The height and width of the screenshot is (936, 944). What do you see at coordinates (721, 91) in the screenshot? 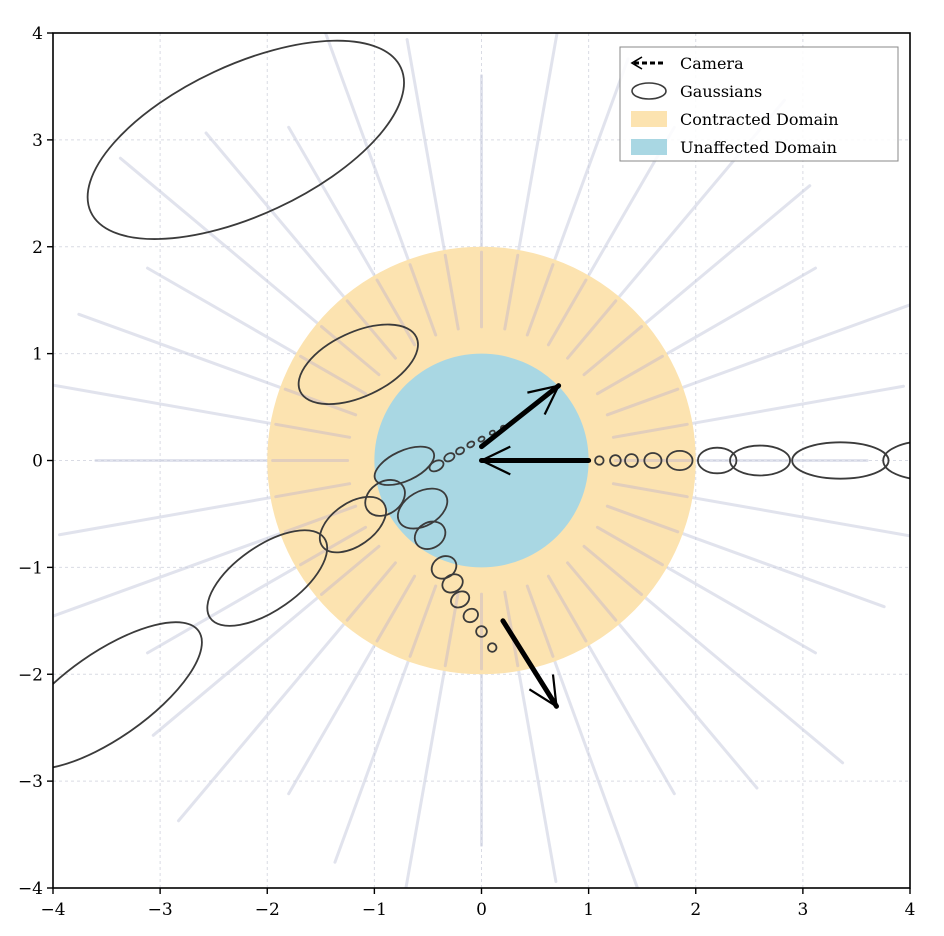
I see `legend-label: Gaussians` at bounding box center [721, 91].